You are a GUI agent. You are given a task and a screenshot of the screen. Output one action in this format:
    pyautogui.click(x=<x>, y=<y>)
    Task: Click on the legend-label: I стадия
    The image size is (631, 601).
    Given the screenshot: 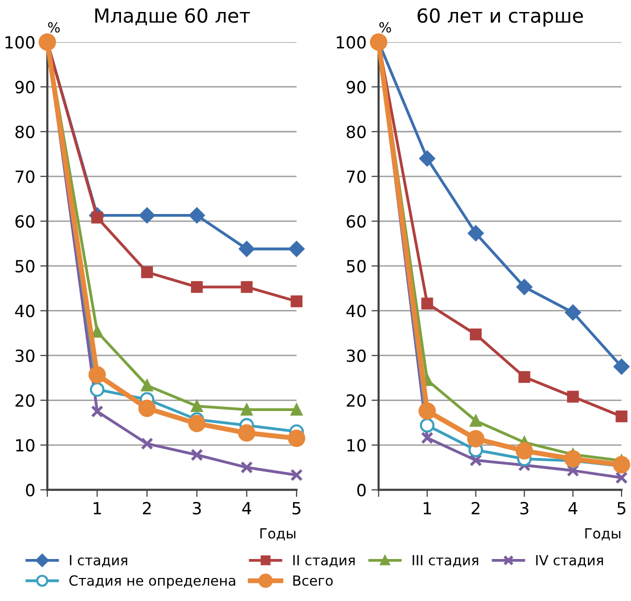 What is the action you would take?
    pyautogui.click(x=99, y=561)
    